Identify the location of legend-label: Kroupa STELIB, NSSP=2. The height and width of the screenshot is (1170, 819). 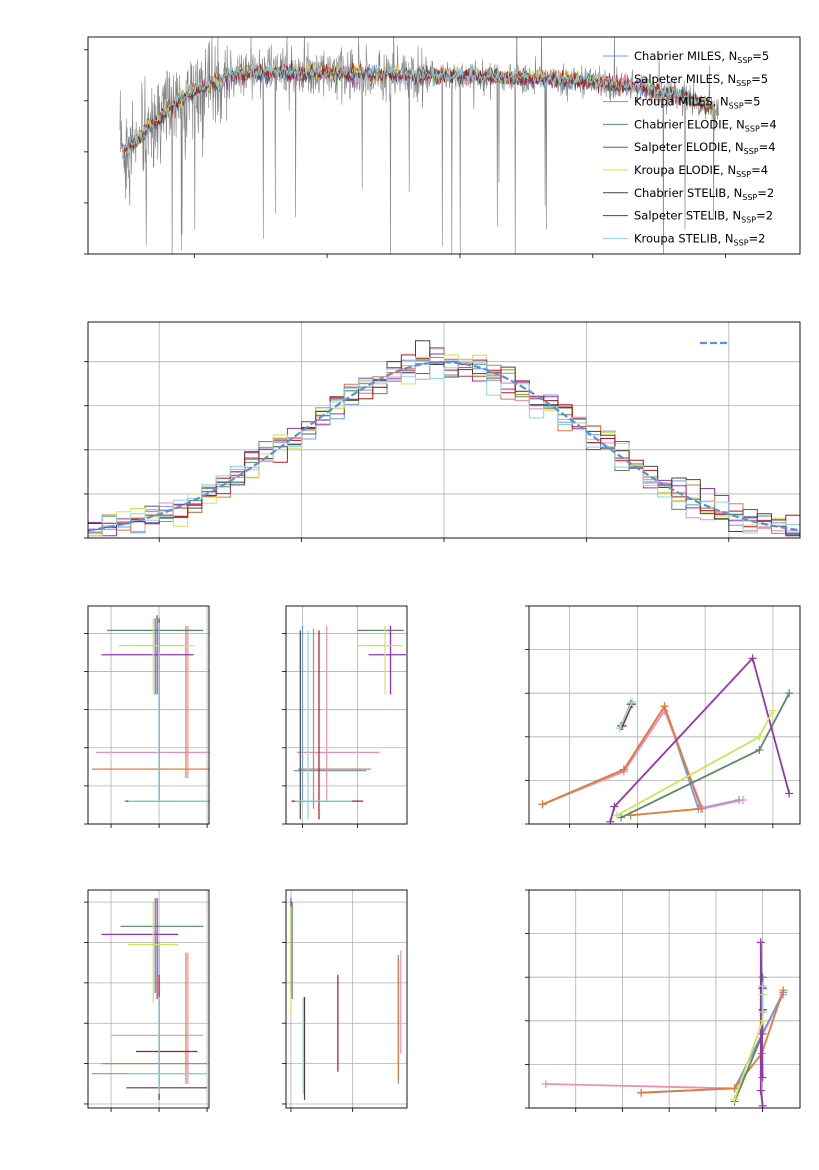
(699, 239).